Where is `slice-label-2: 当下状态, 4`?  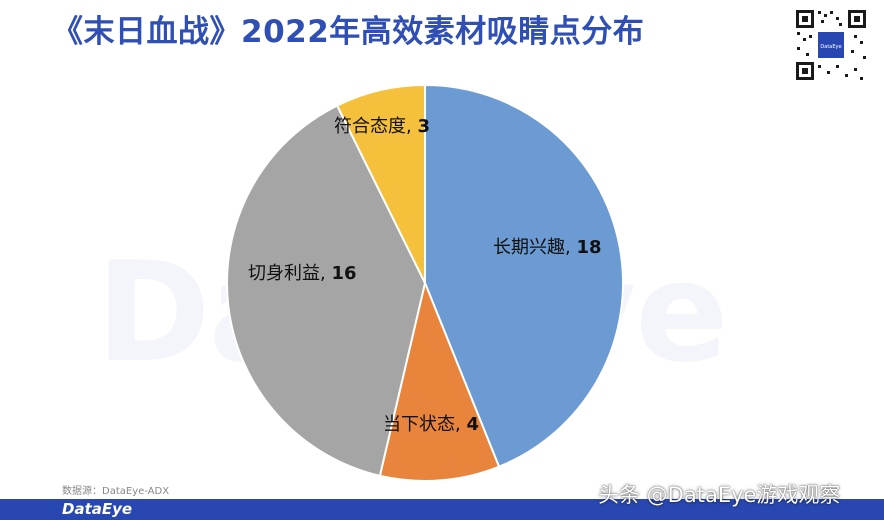
slice-label-2: 当下状态, 4 is located at coordinates (431, 424).